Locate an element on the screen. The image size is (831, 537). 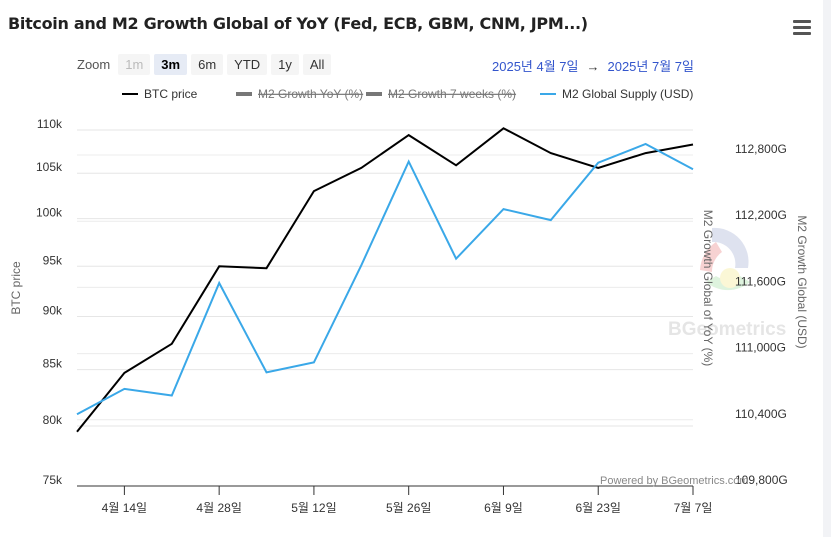
x-tick-label: 4월 28일 is located at coordinates (218, 508).